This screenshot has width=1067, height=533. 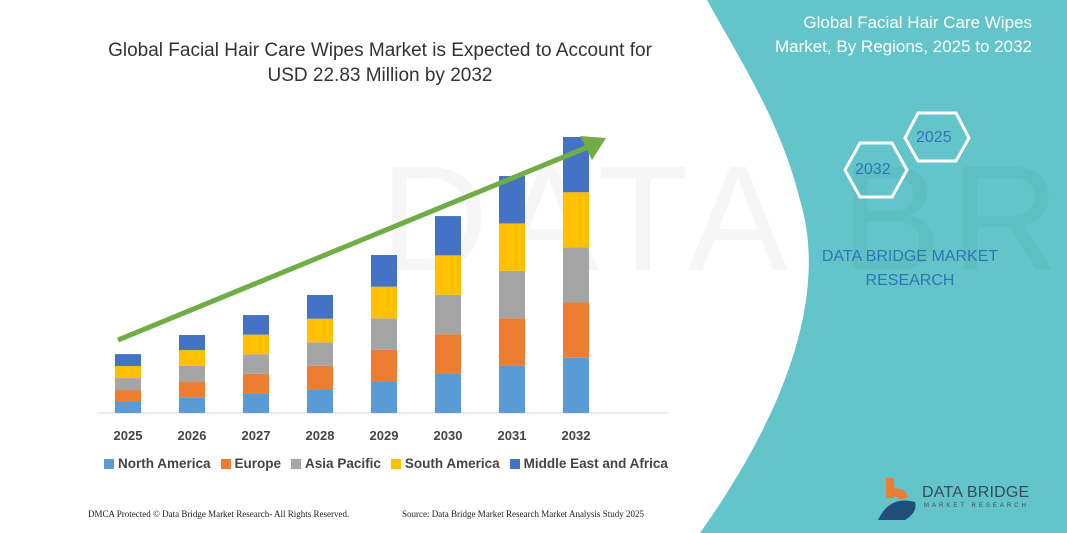 I want to click on bar-segment-2029-north-america, so click(x=384, y=397).